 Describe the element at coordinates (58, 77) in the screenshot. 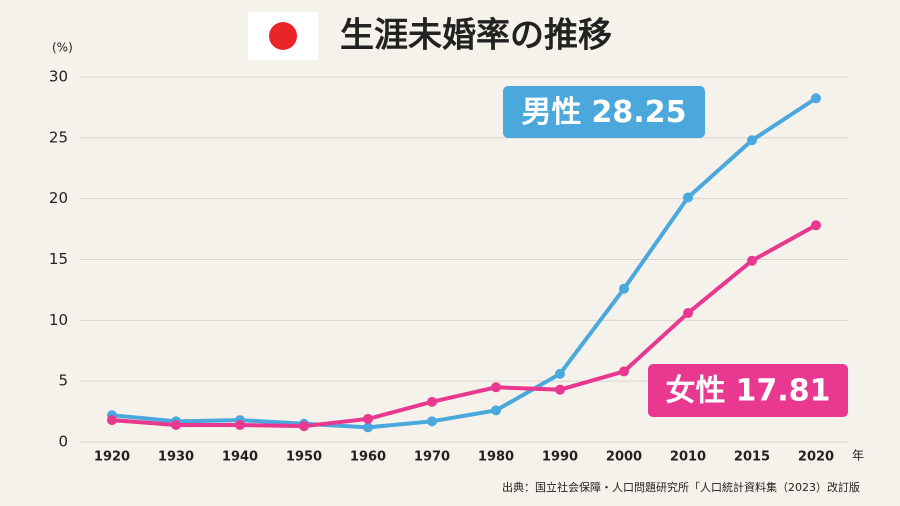

I see `y-tick-label: 30` at that location.